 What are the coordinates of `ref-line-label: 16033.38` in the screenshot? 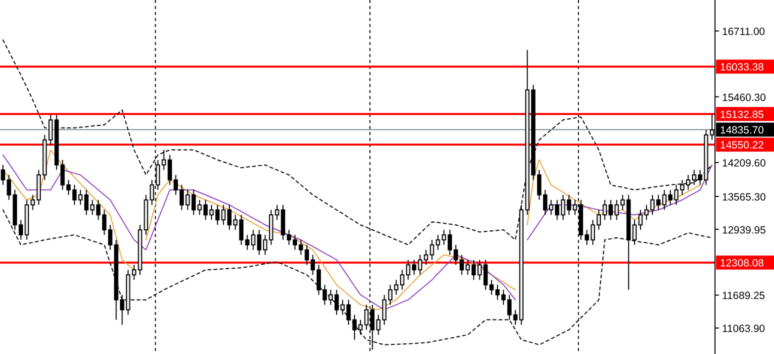 It's located at (742, 68).